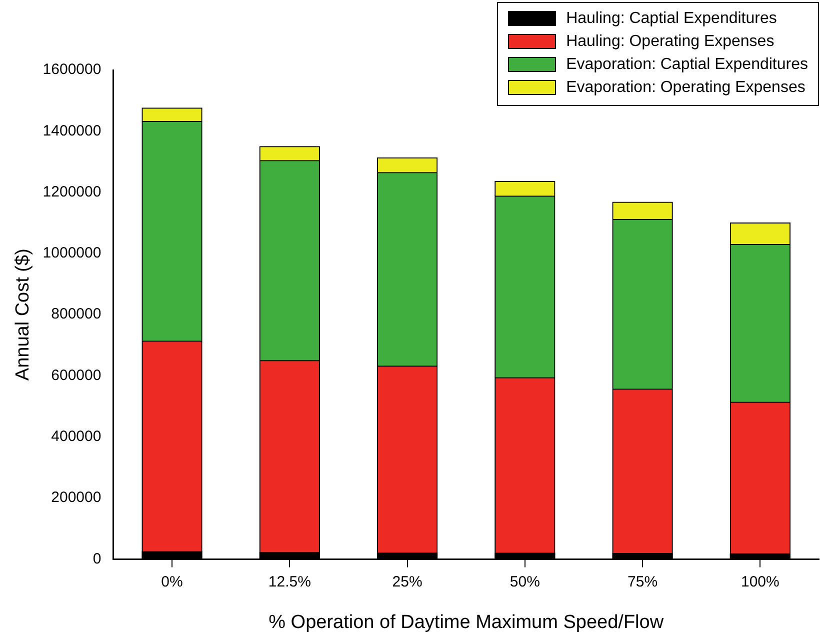 Image resolution: width=823 pixels, height=642 pixels. Describe the element at coordinates (670, 41) in the screenshot. I see `legend-label: Hauling: Operating Expenses` at that location.